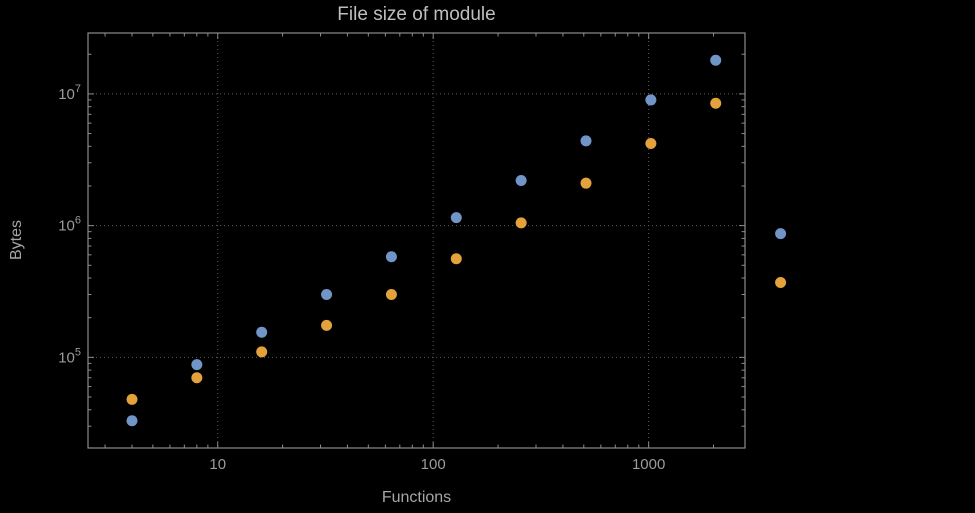 This screenshot has height=513, width=975. What do you see at coordinates (69, 93) in the screenshot?
I see `y-tick-label: 10⁷` at bounding box center [69, 93].